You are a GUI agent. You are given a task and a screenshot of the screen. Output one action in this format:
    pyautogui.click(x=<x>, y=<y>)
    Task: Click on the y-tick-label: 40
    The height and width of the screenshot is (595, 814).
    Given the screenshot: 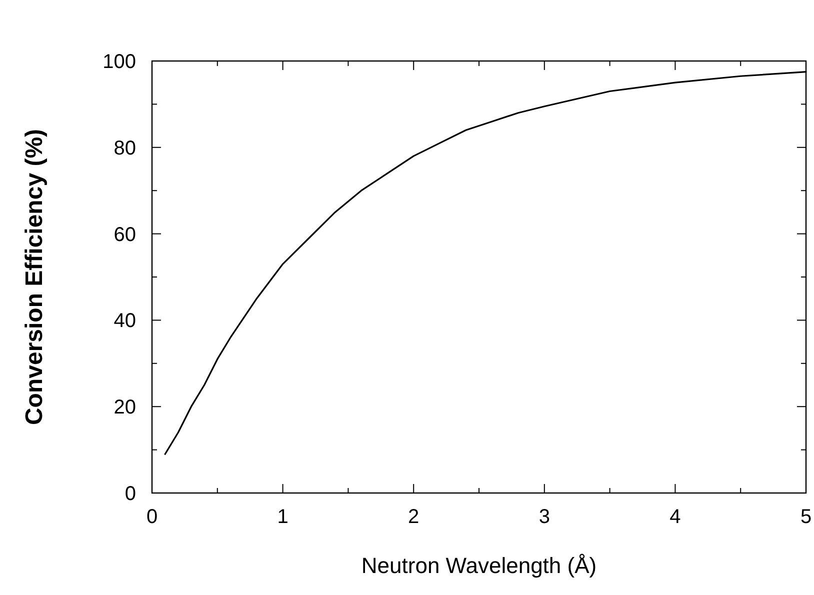 What is the action you would take?
    pyautogui.click(x=125, y=321)
    